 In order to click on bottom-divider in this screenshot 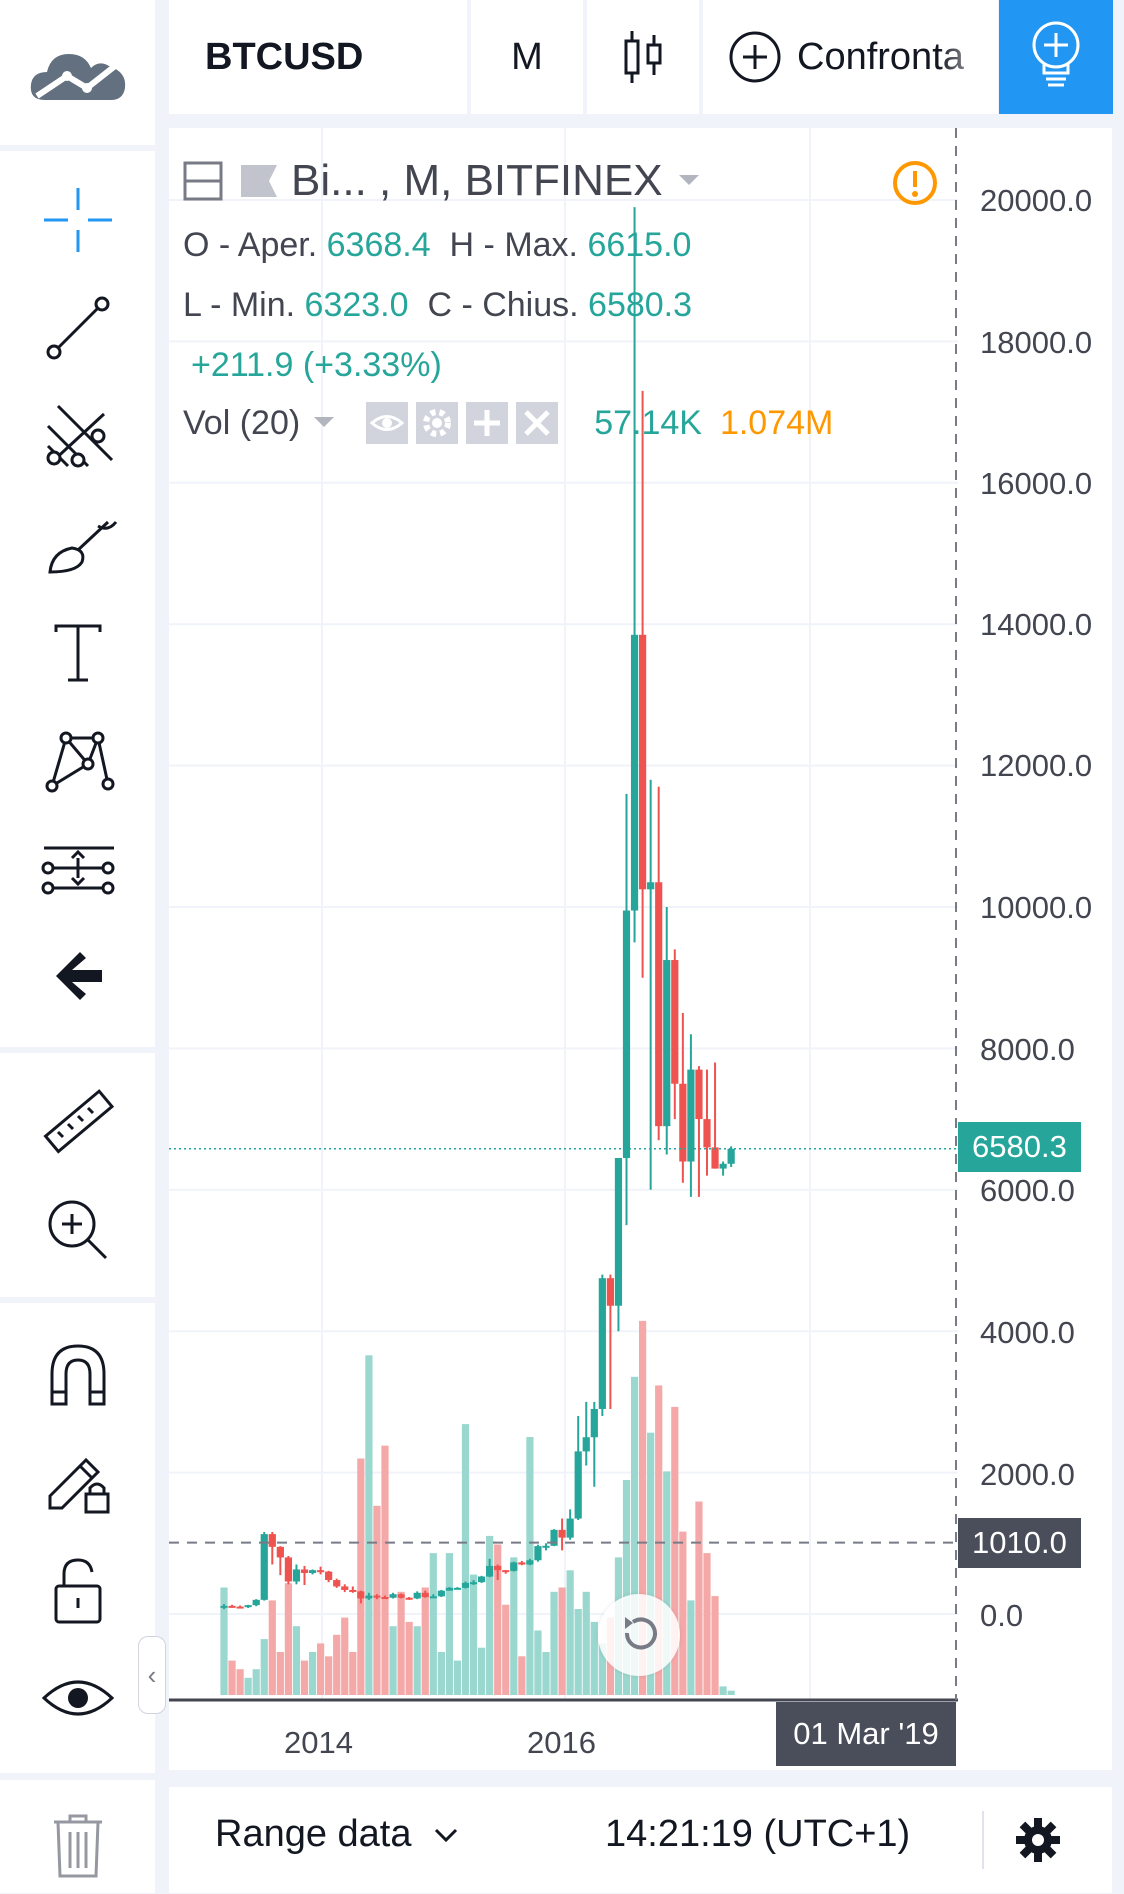, I will do `click(983, 1840)`.